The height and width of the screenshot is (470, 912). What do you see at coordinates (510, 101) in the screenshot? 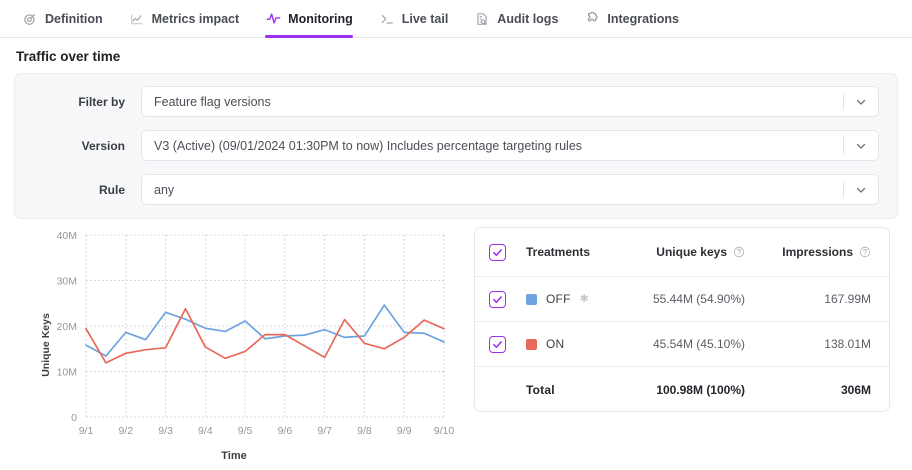
I see `filter-by-select: Feature flag versions` at bounding box center [510, 101].